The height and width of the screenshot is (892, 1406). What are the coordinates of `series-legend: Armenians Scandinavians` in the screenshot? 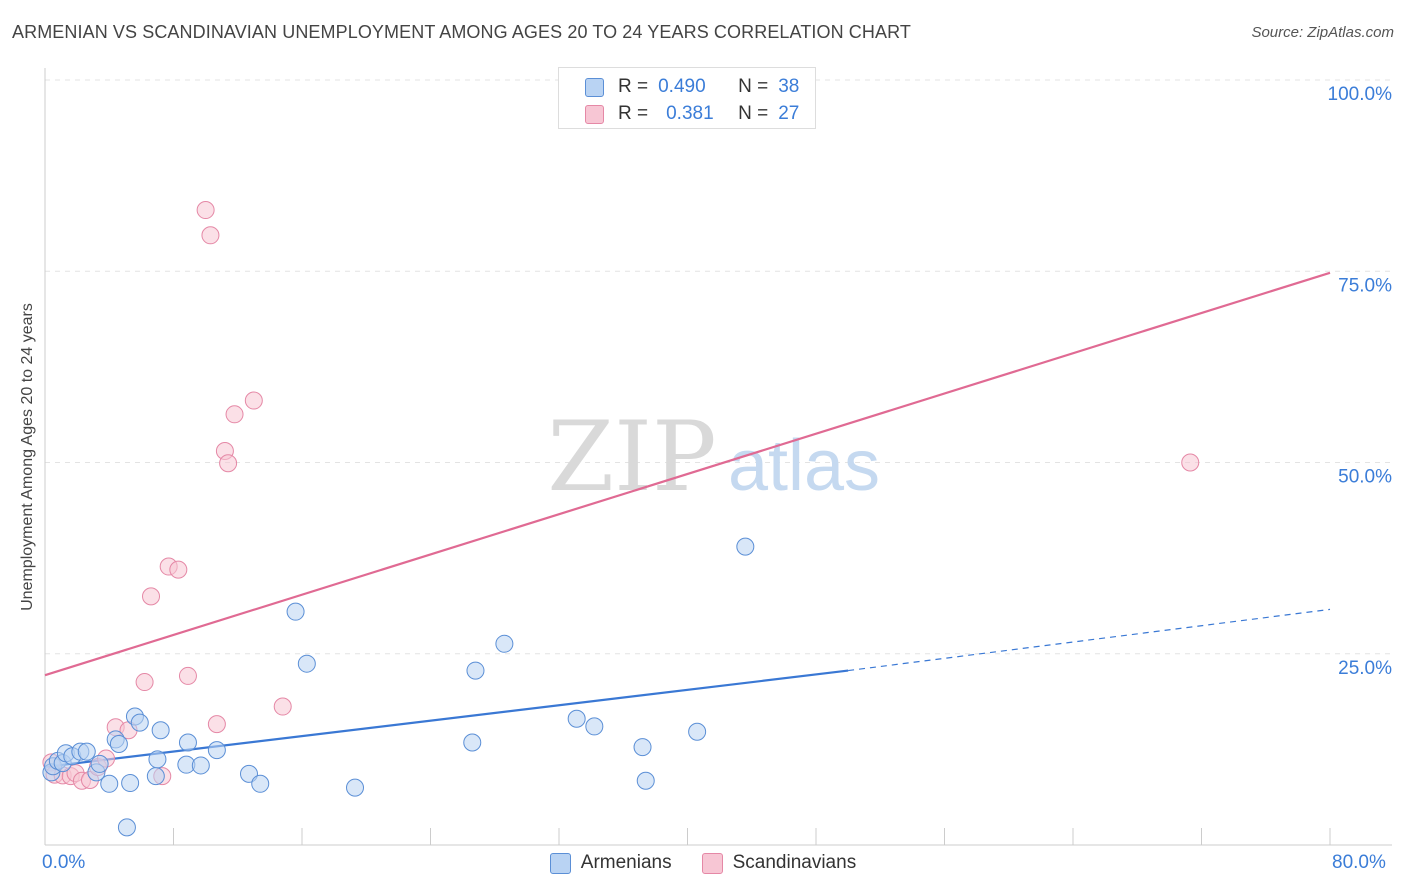 It's located at (703, 863).